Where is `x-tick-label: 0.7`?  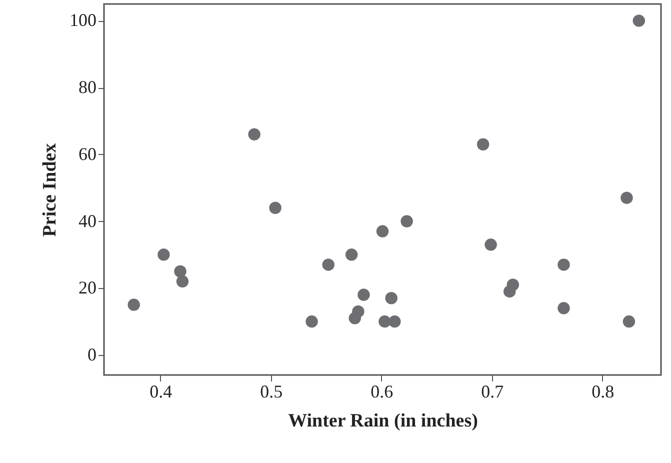 x-tick-label: 0.7 is located at coordinates (492, 392).